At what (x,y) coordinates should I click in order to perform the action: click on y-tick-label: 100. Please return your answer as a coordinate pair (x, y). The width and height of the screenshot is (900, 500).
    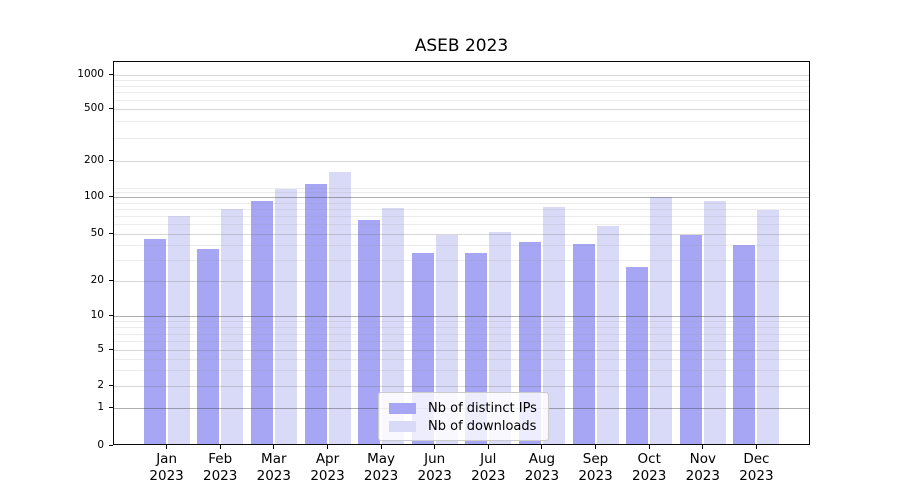
    Looking at the image, I should click on (93, 196).